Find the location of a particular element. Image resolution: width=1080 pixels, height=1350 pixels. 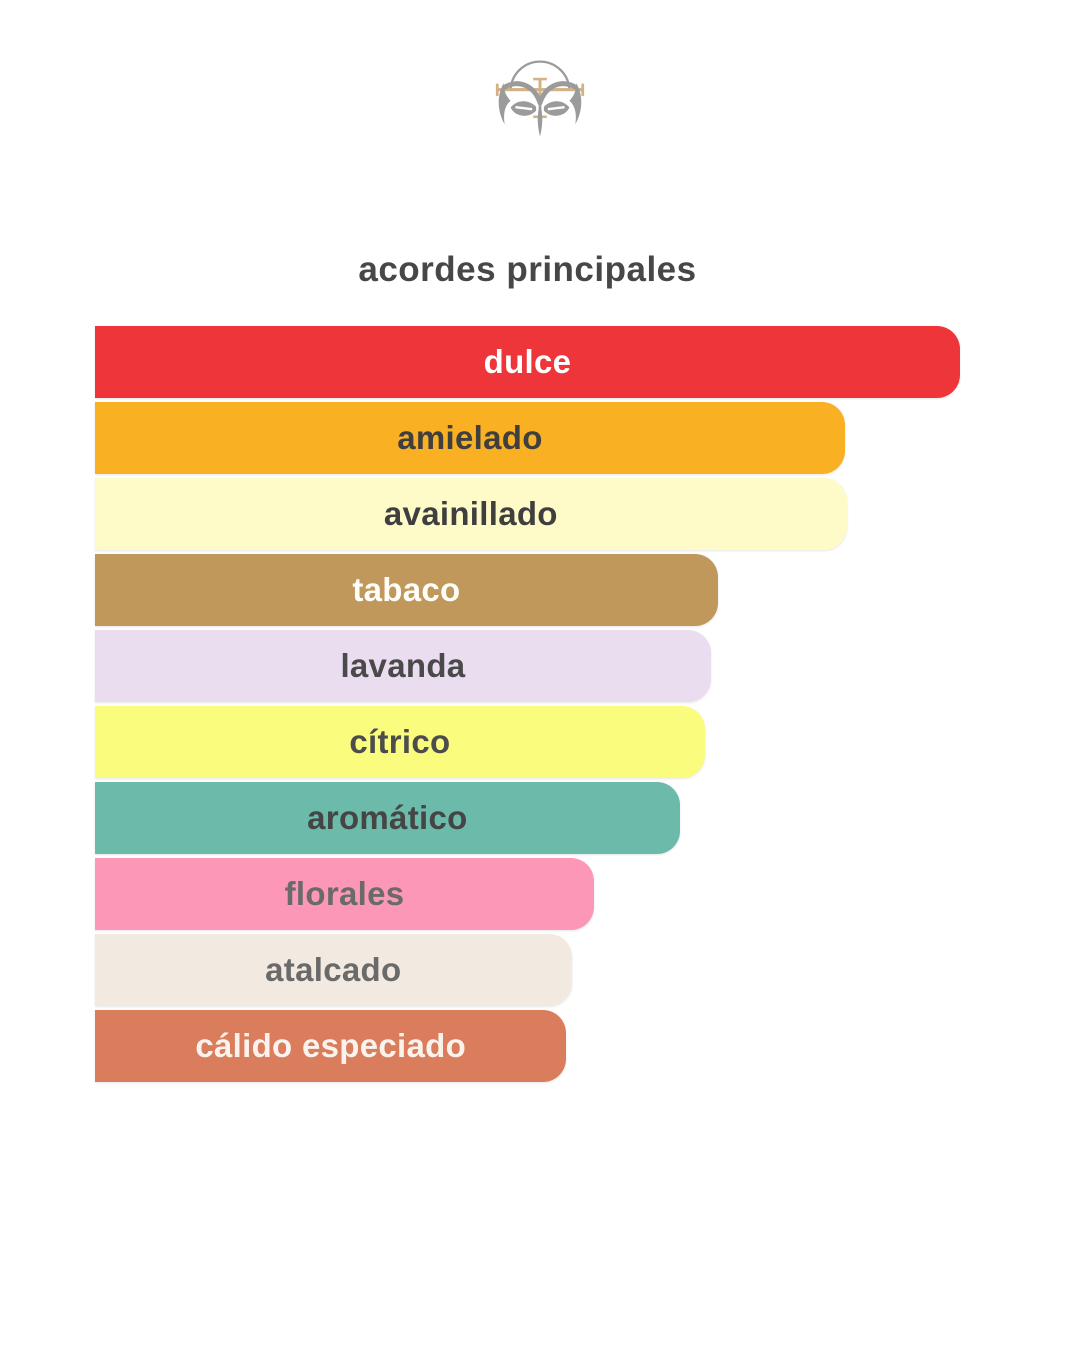

owl-crest-logo is located at coordinates (540, 101).